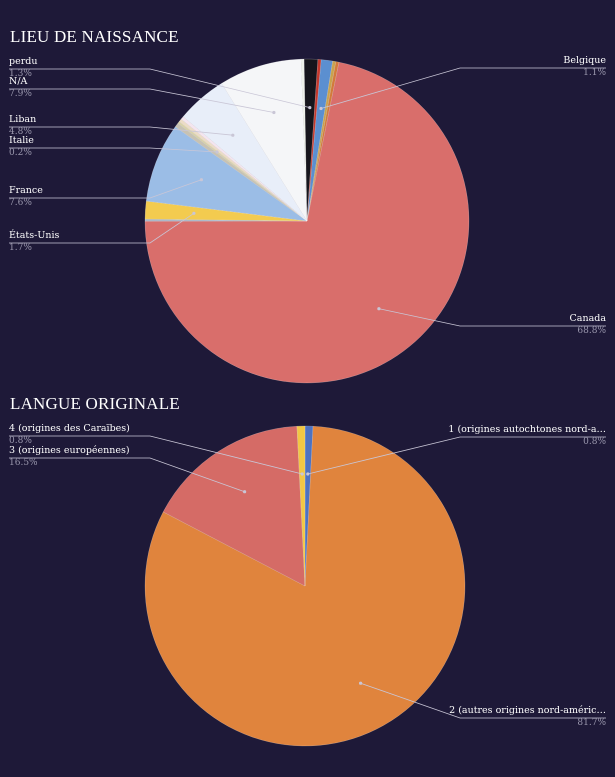 The height and width of the screenshot is (777, 615). Describe the element at coordinates (156, 455) in the screenshot. I see `leader-line-4-origines-des-caraibes` at that location.